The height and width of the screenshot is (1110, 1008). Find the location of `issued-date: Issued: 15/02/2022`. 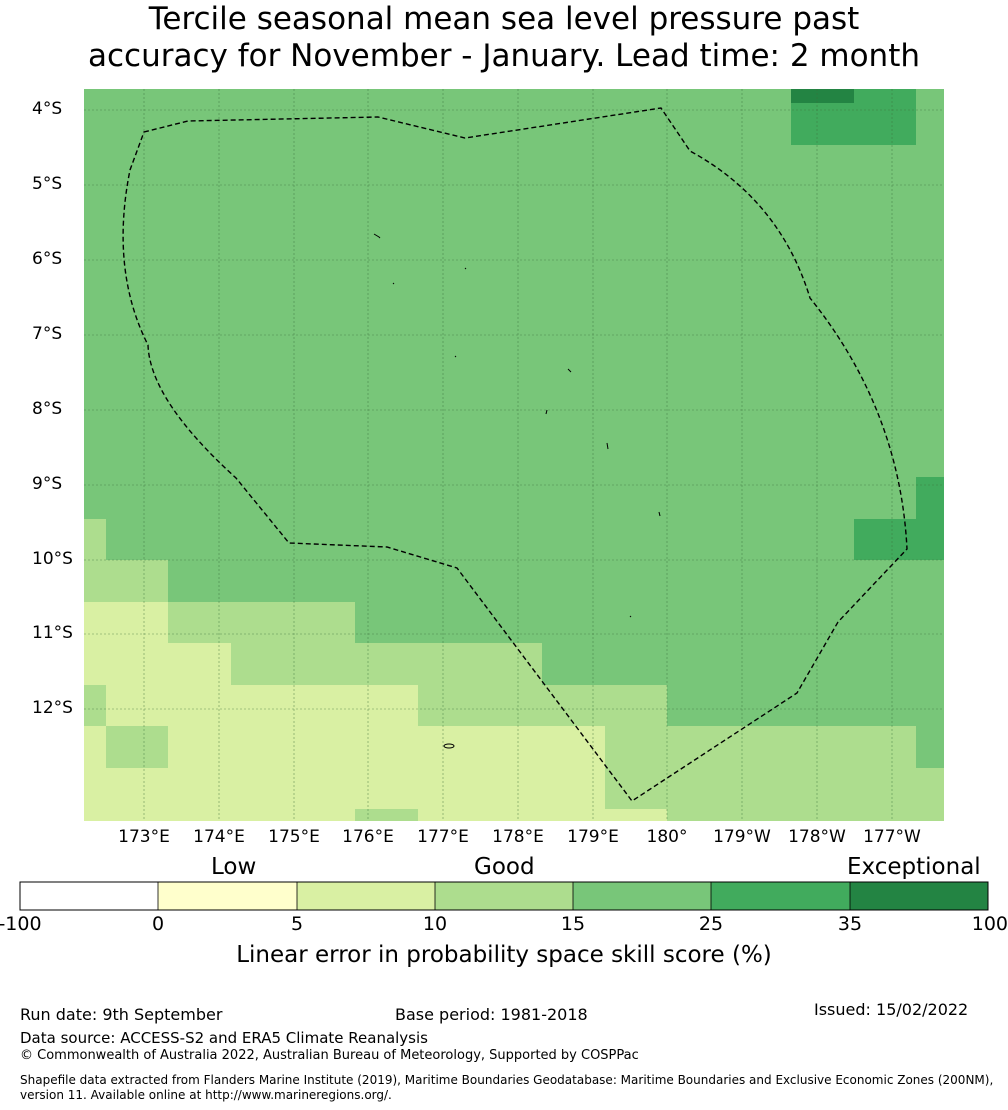

issued-date: Issued: 15/02/2022 is located at coordinates (891, 1009).